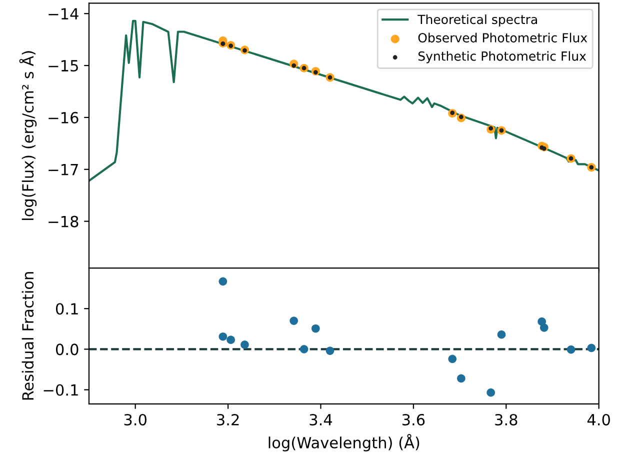 The height and width of the screenshot is (458, 618). Describe the element at coordinates (228, 420) in the screenshot. I see `x-tick-label: 3.2` at that location.